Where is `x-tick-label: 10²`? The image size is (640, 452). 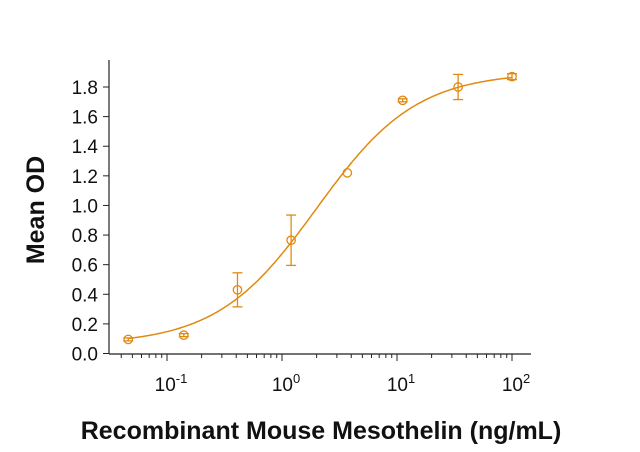
x-tick-label: 10² is located at coordinates (516, 383).